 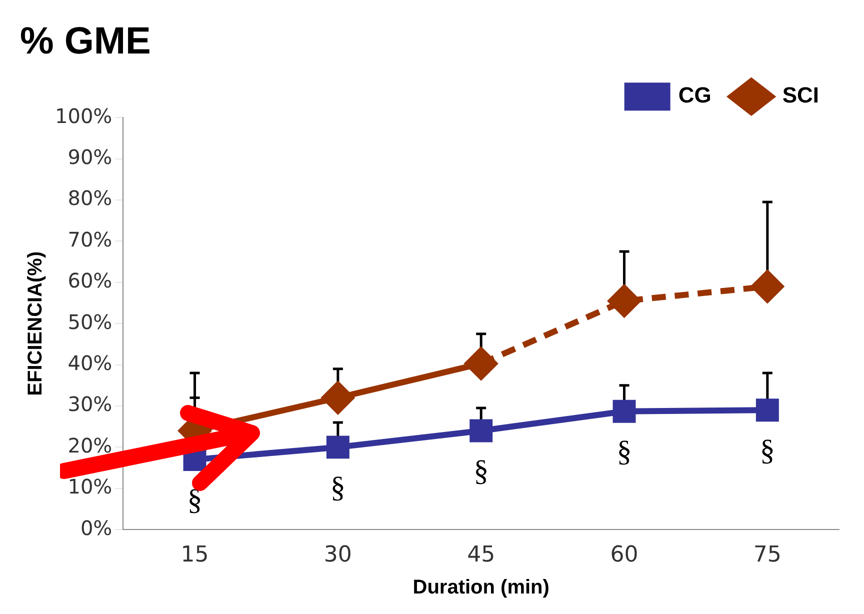 What do you see at coordinates (90, 445) in the screenshot?
I see `y-tick-label: 20%` at bounding box center [90, 445].